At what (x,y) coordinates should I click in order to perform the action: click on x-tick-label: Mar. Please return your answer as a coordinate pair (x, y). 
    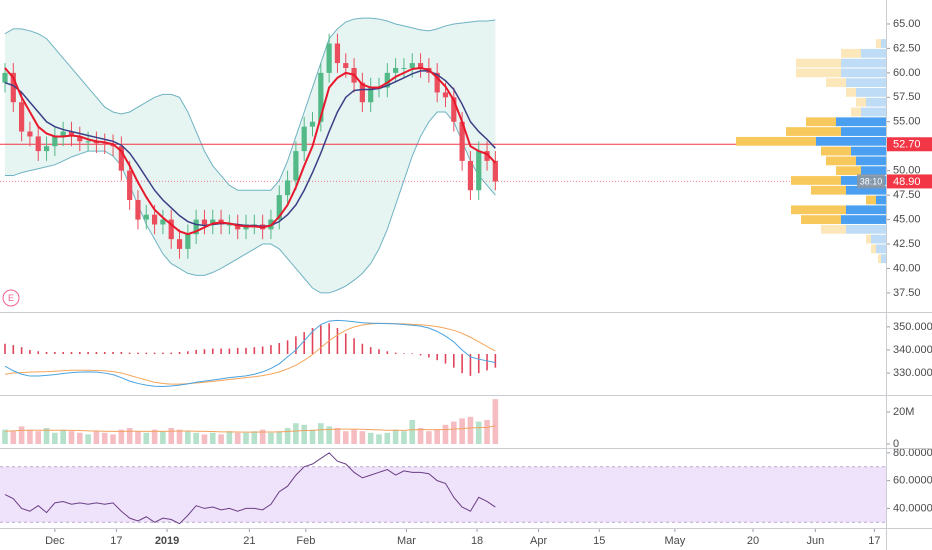
    Looking at the image, I should click on (406, 541).